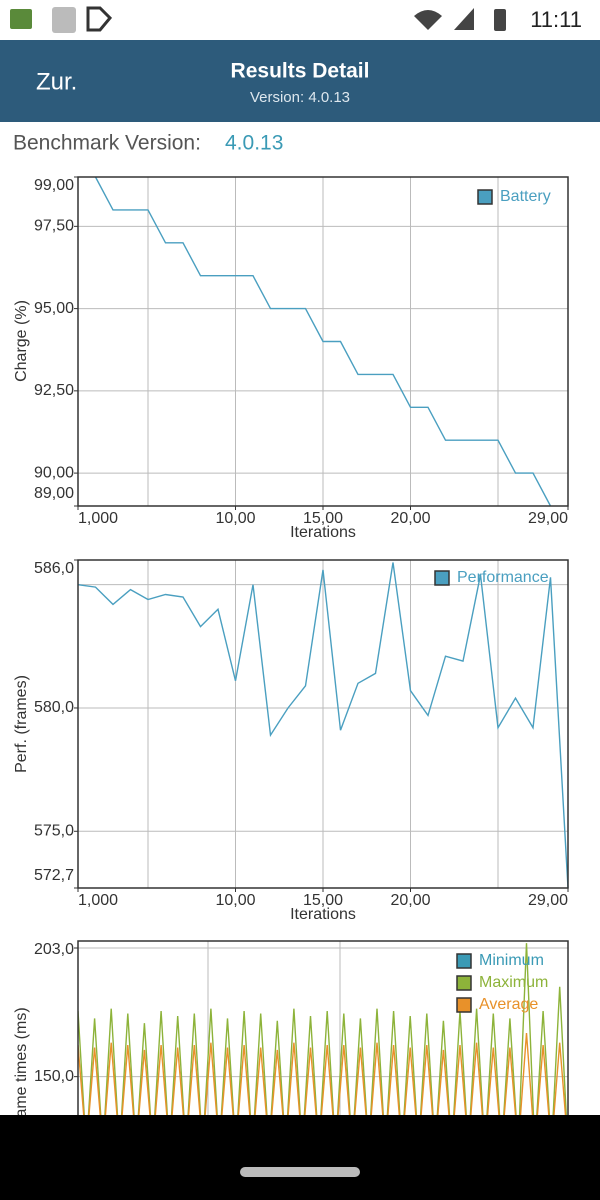  What do you see at coordinates (254, 143) in the screenshot?
I see `benchmark-version: 4.0.13` at bounding box center [254, 143].